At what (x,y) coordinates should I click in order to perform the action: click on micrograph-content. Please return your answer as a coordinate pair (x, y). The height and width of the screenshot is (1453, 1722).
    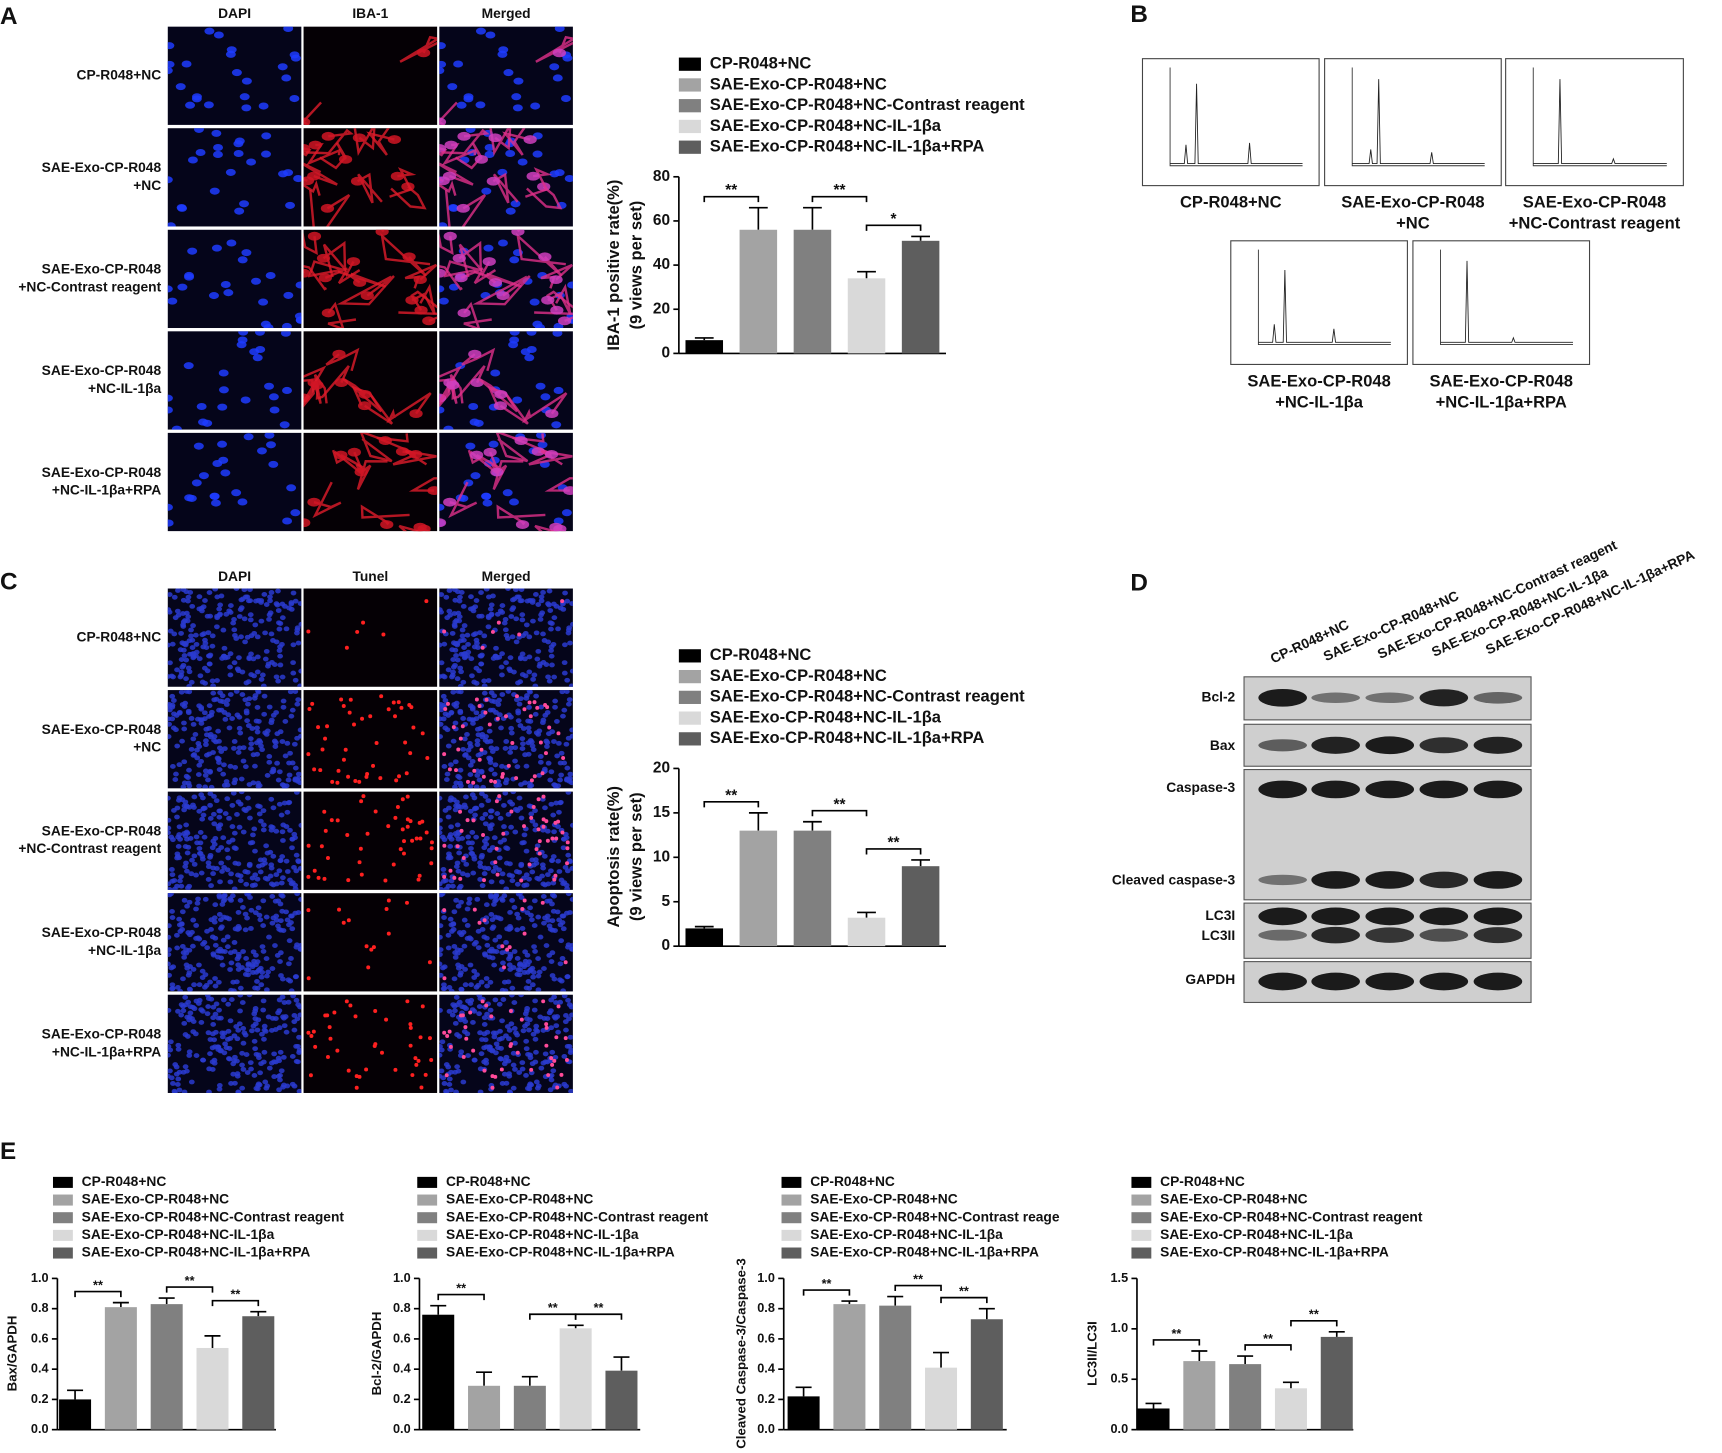
    Looking at the image, I should click on (506, 482).